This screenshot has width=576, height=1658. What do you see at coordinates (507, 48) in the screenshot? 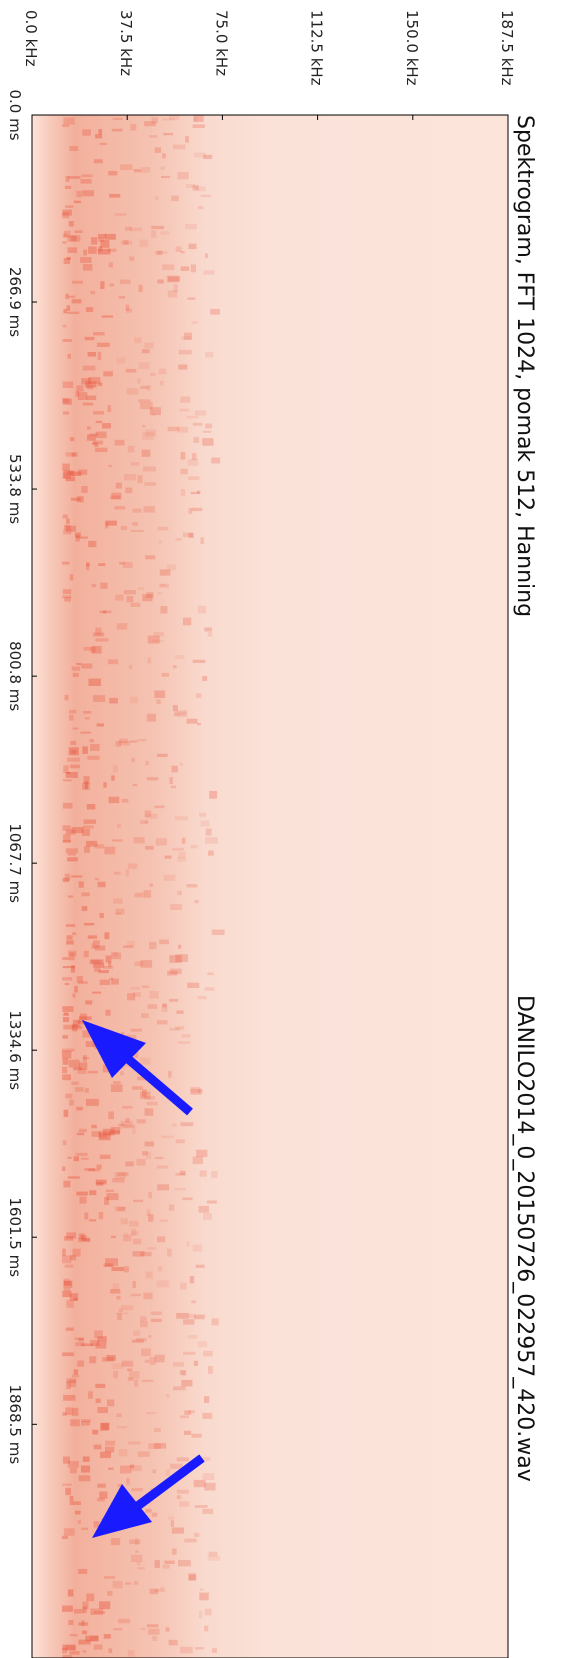
I see `y-tick-label: 187.5 kHz` at bounding box center [507, 48].